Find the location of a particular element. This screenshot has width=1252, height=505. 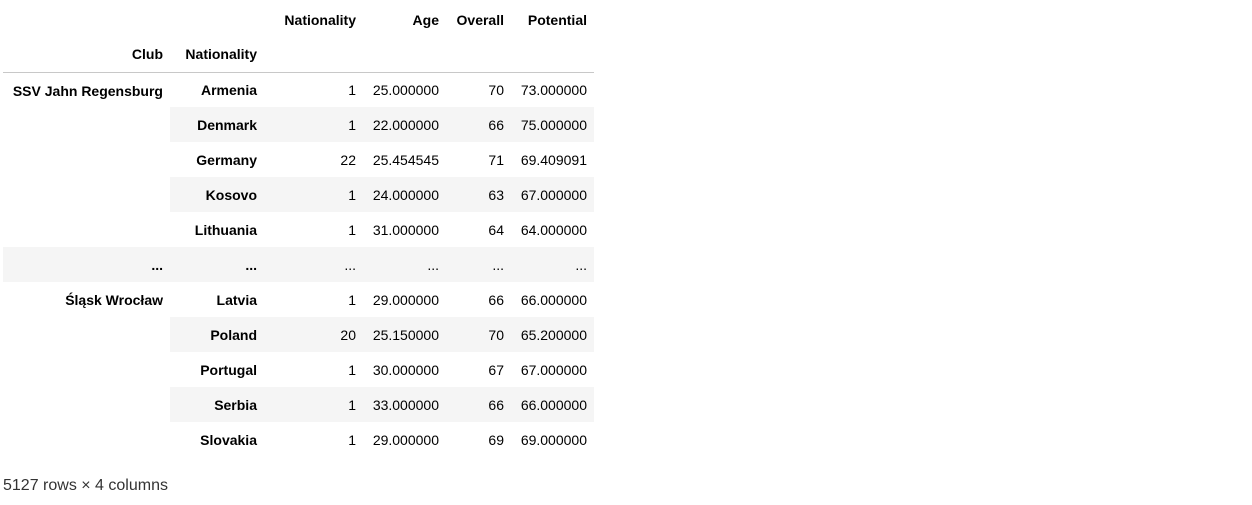

nationality-index-label: Latvia is located at coordinates (236, 299).